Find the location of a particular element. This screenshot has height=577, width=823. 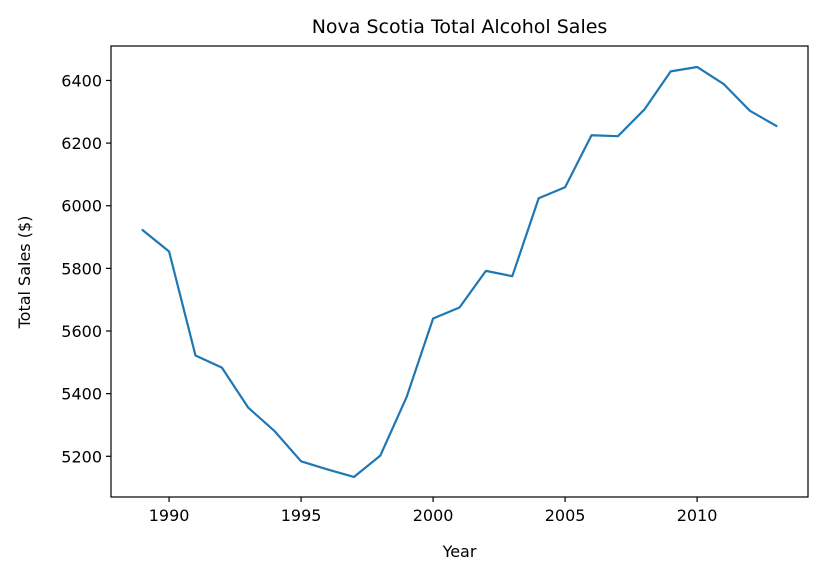

x-tick-label: 2005 is located at coordinates (565, 515).